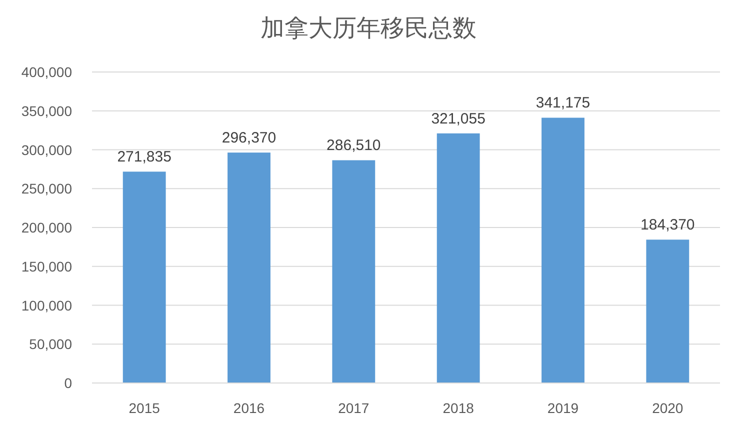 This screenshot has width=737, height=427. I want to click on y-tick-label: 300,000, so click(46, 150).